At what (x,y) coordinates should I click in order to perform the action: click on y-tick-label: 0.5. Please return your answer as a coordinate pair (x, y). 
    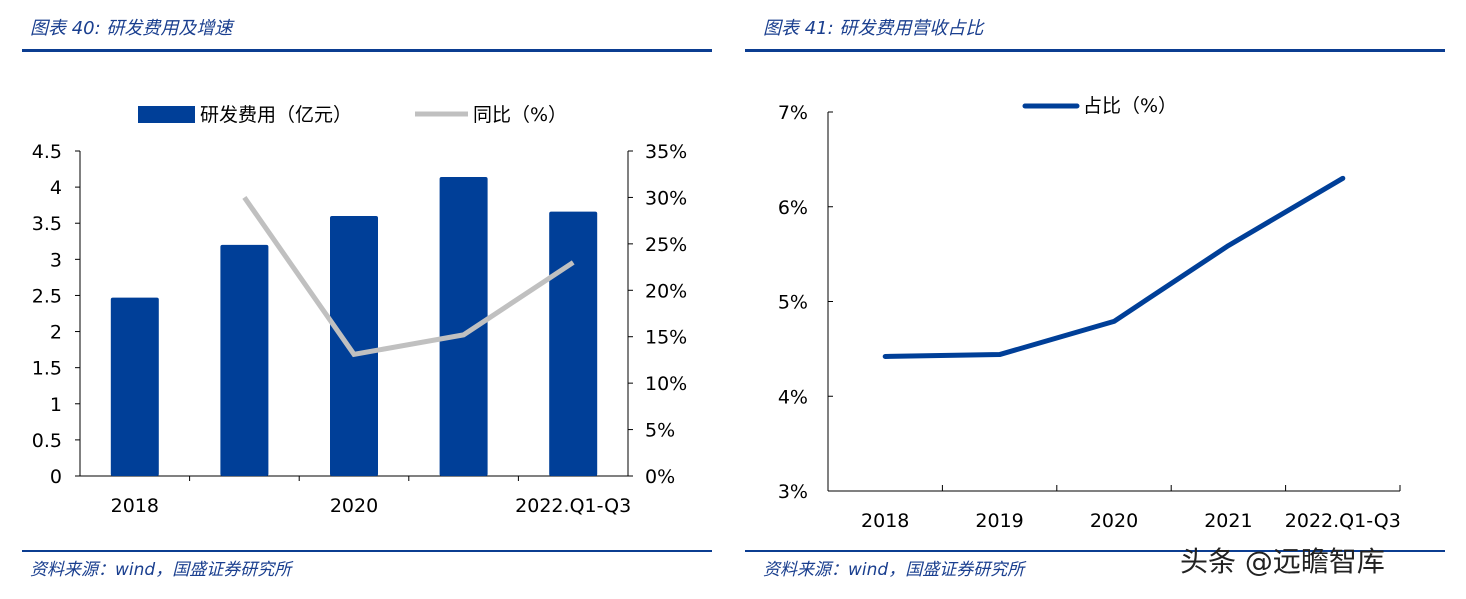
    Looking at the image, I should click on (47, 441).